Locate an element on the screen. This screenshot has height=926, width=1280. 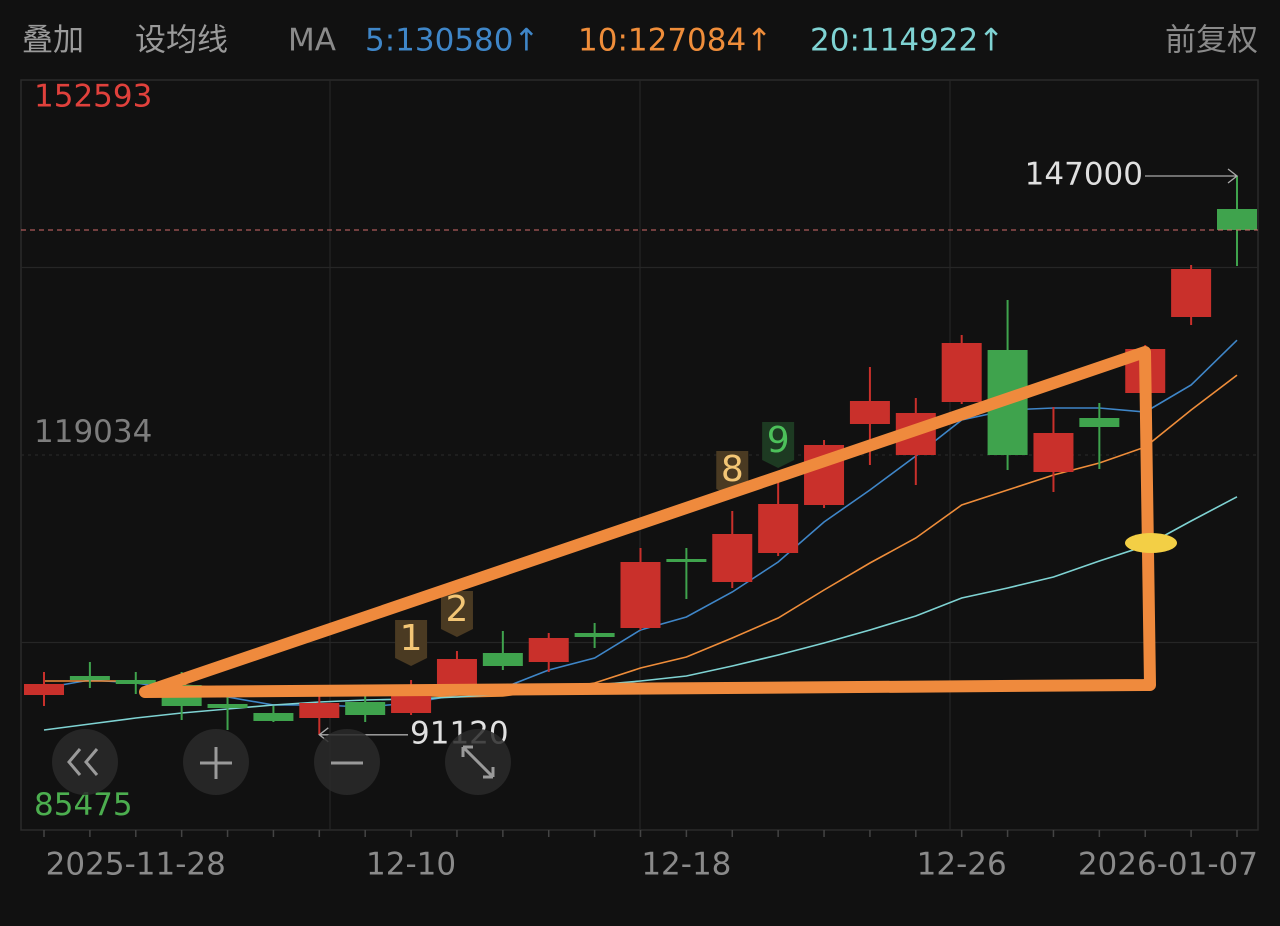
td-label: 9 is located at coordinates (778, 440).